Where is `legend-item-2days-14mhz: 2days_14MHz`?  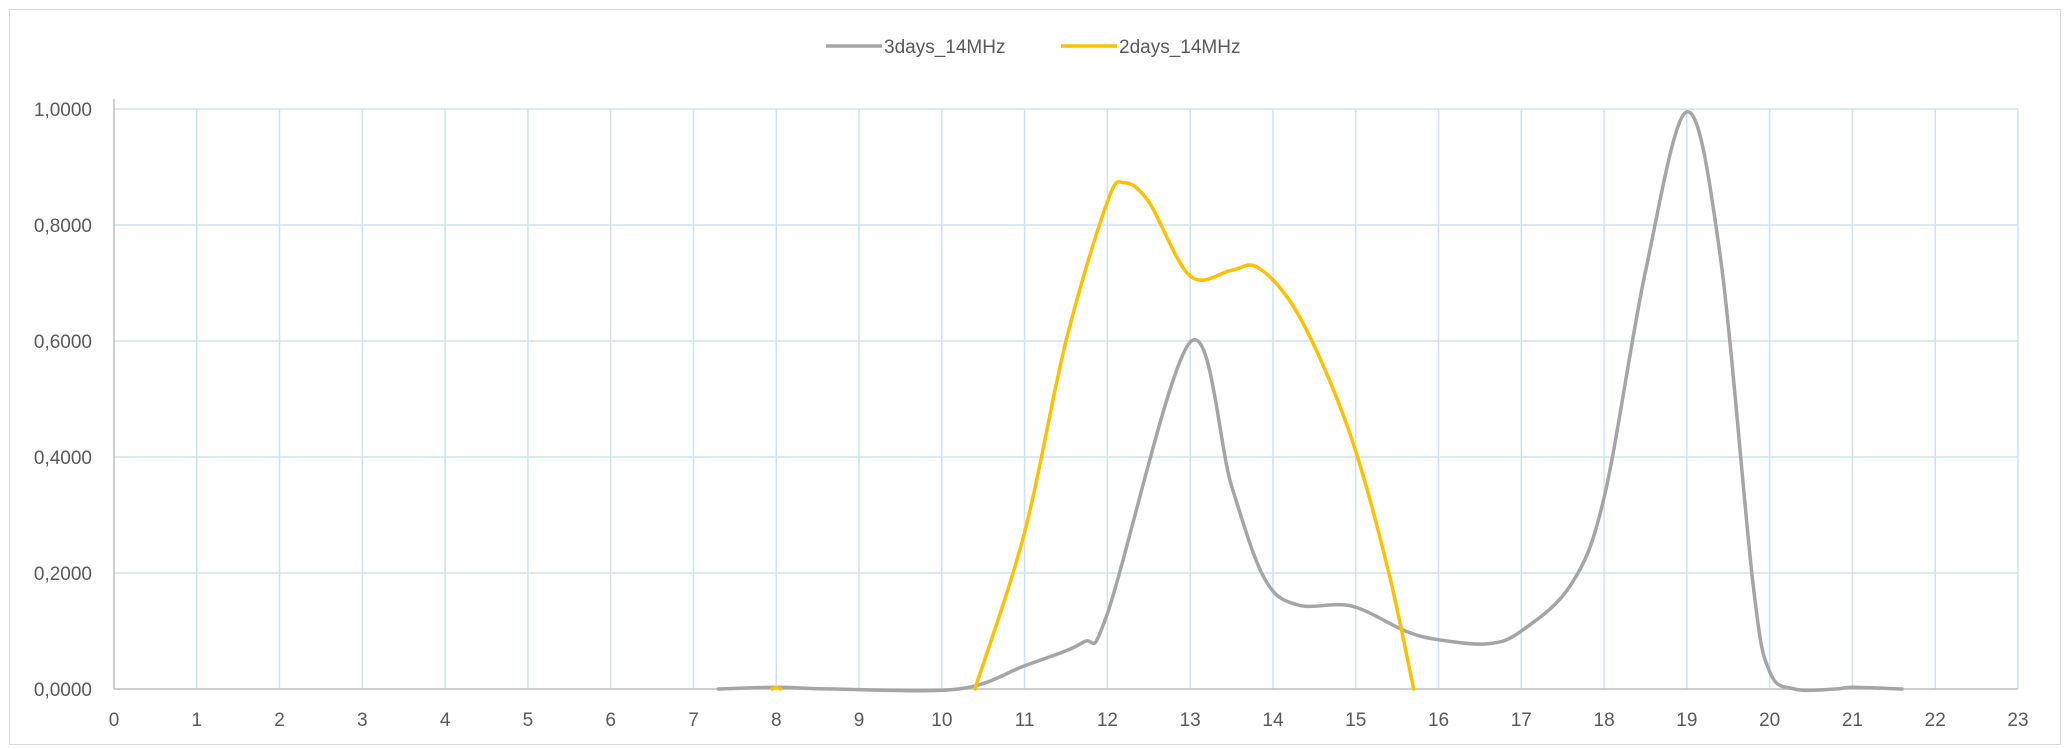 legend-item-2days-14mhz: 2days_14MHz is located at coordinates (1150, 47).